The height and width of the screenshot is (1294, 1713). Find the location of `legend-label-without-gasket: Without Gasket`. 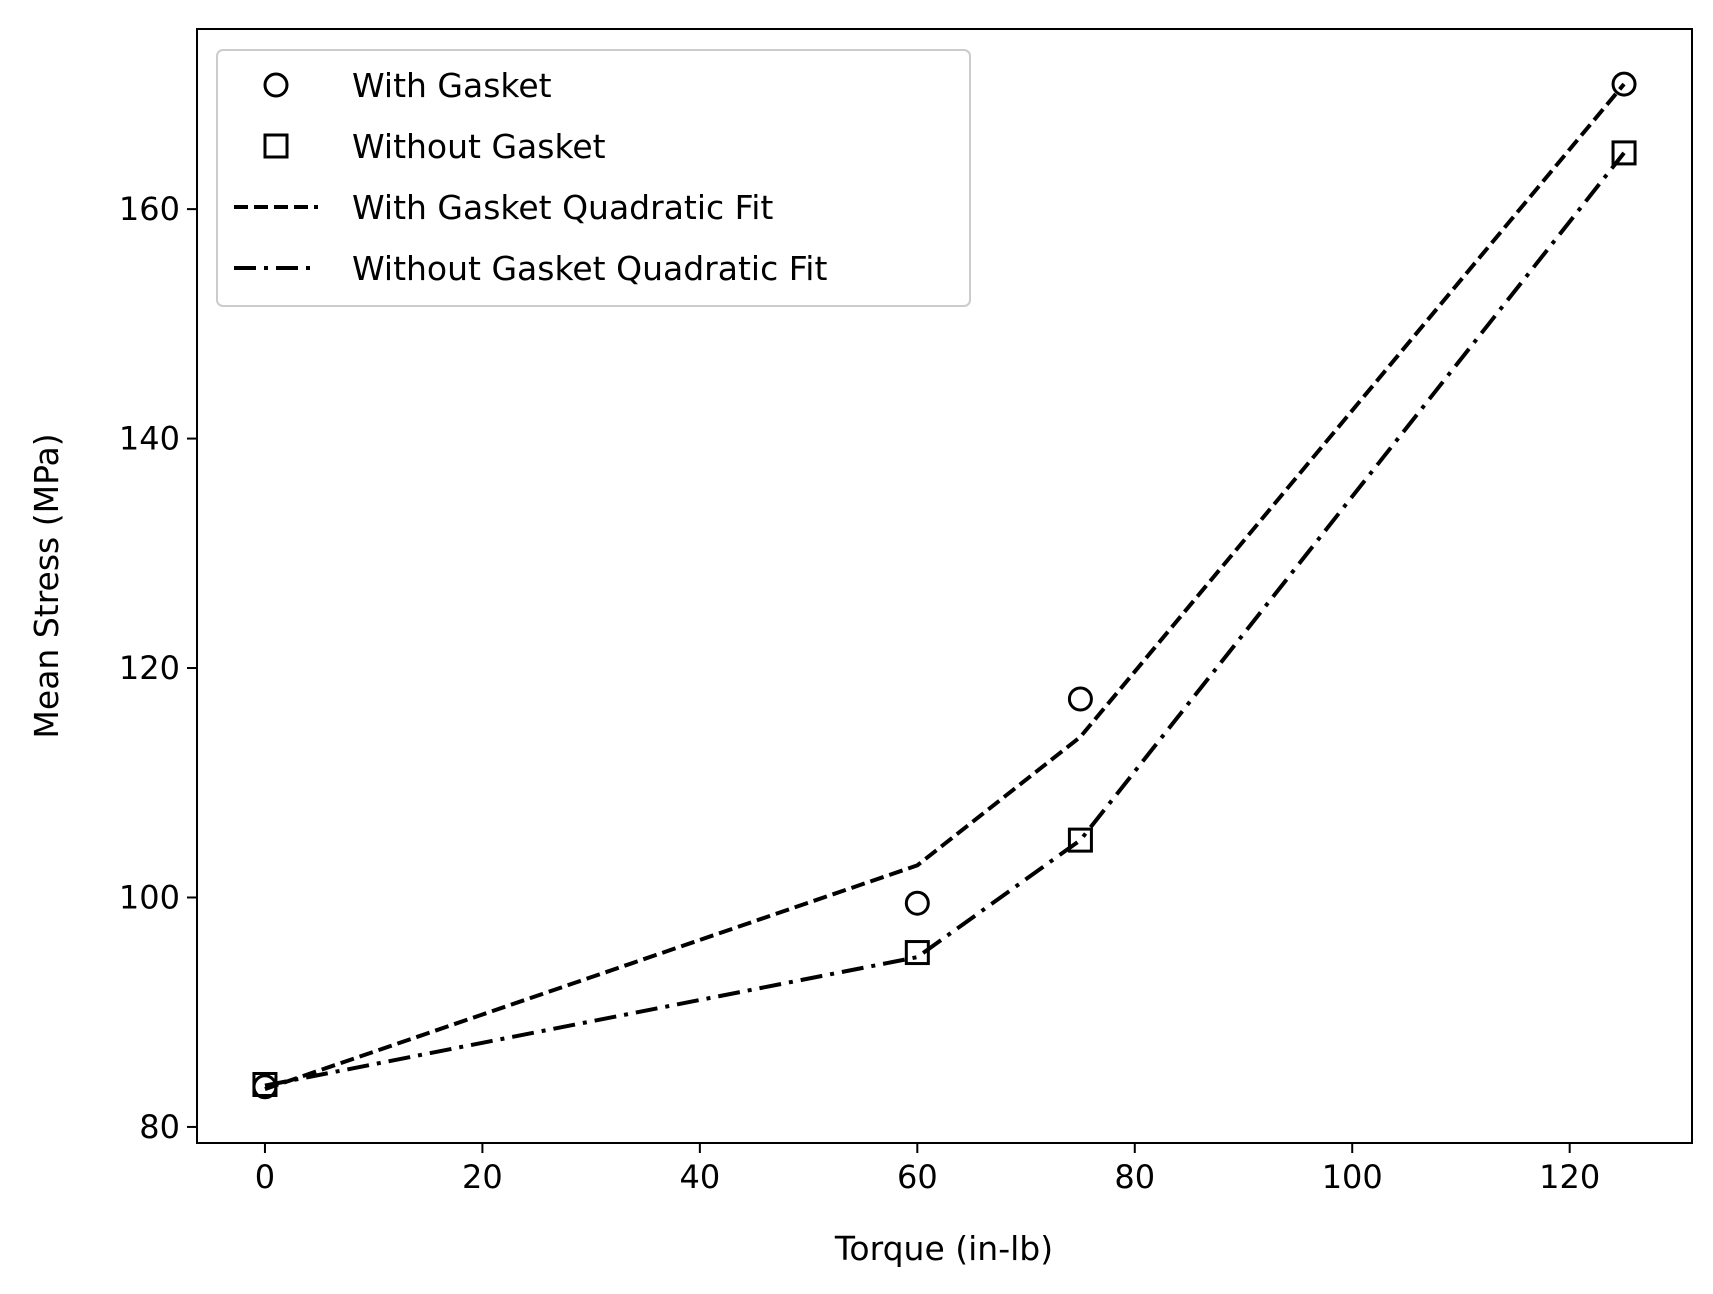

legend-label-without-gasket: Without Gasket is located at coordinates (479, 146).